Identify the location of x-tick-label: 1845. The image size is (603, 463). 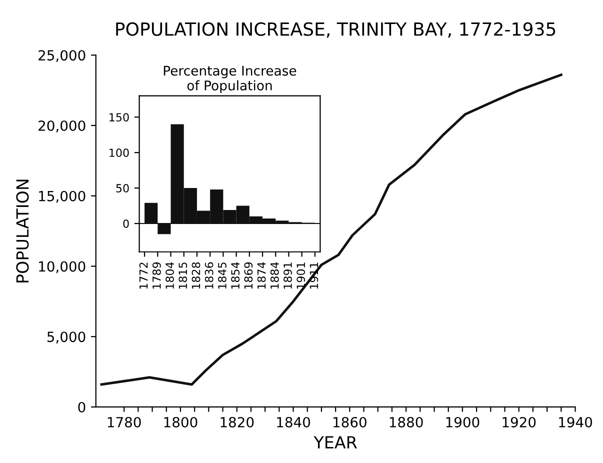
(222, 275).